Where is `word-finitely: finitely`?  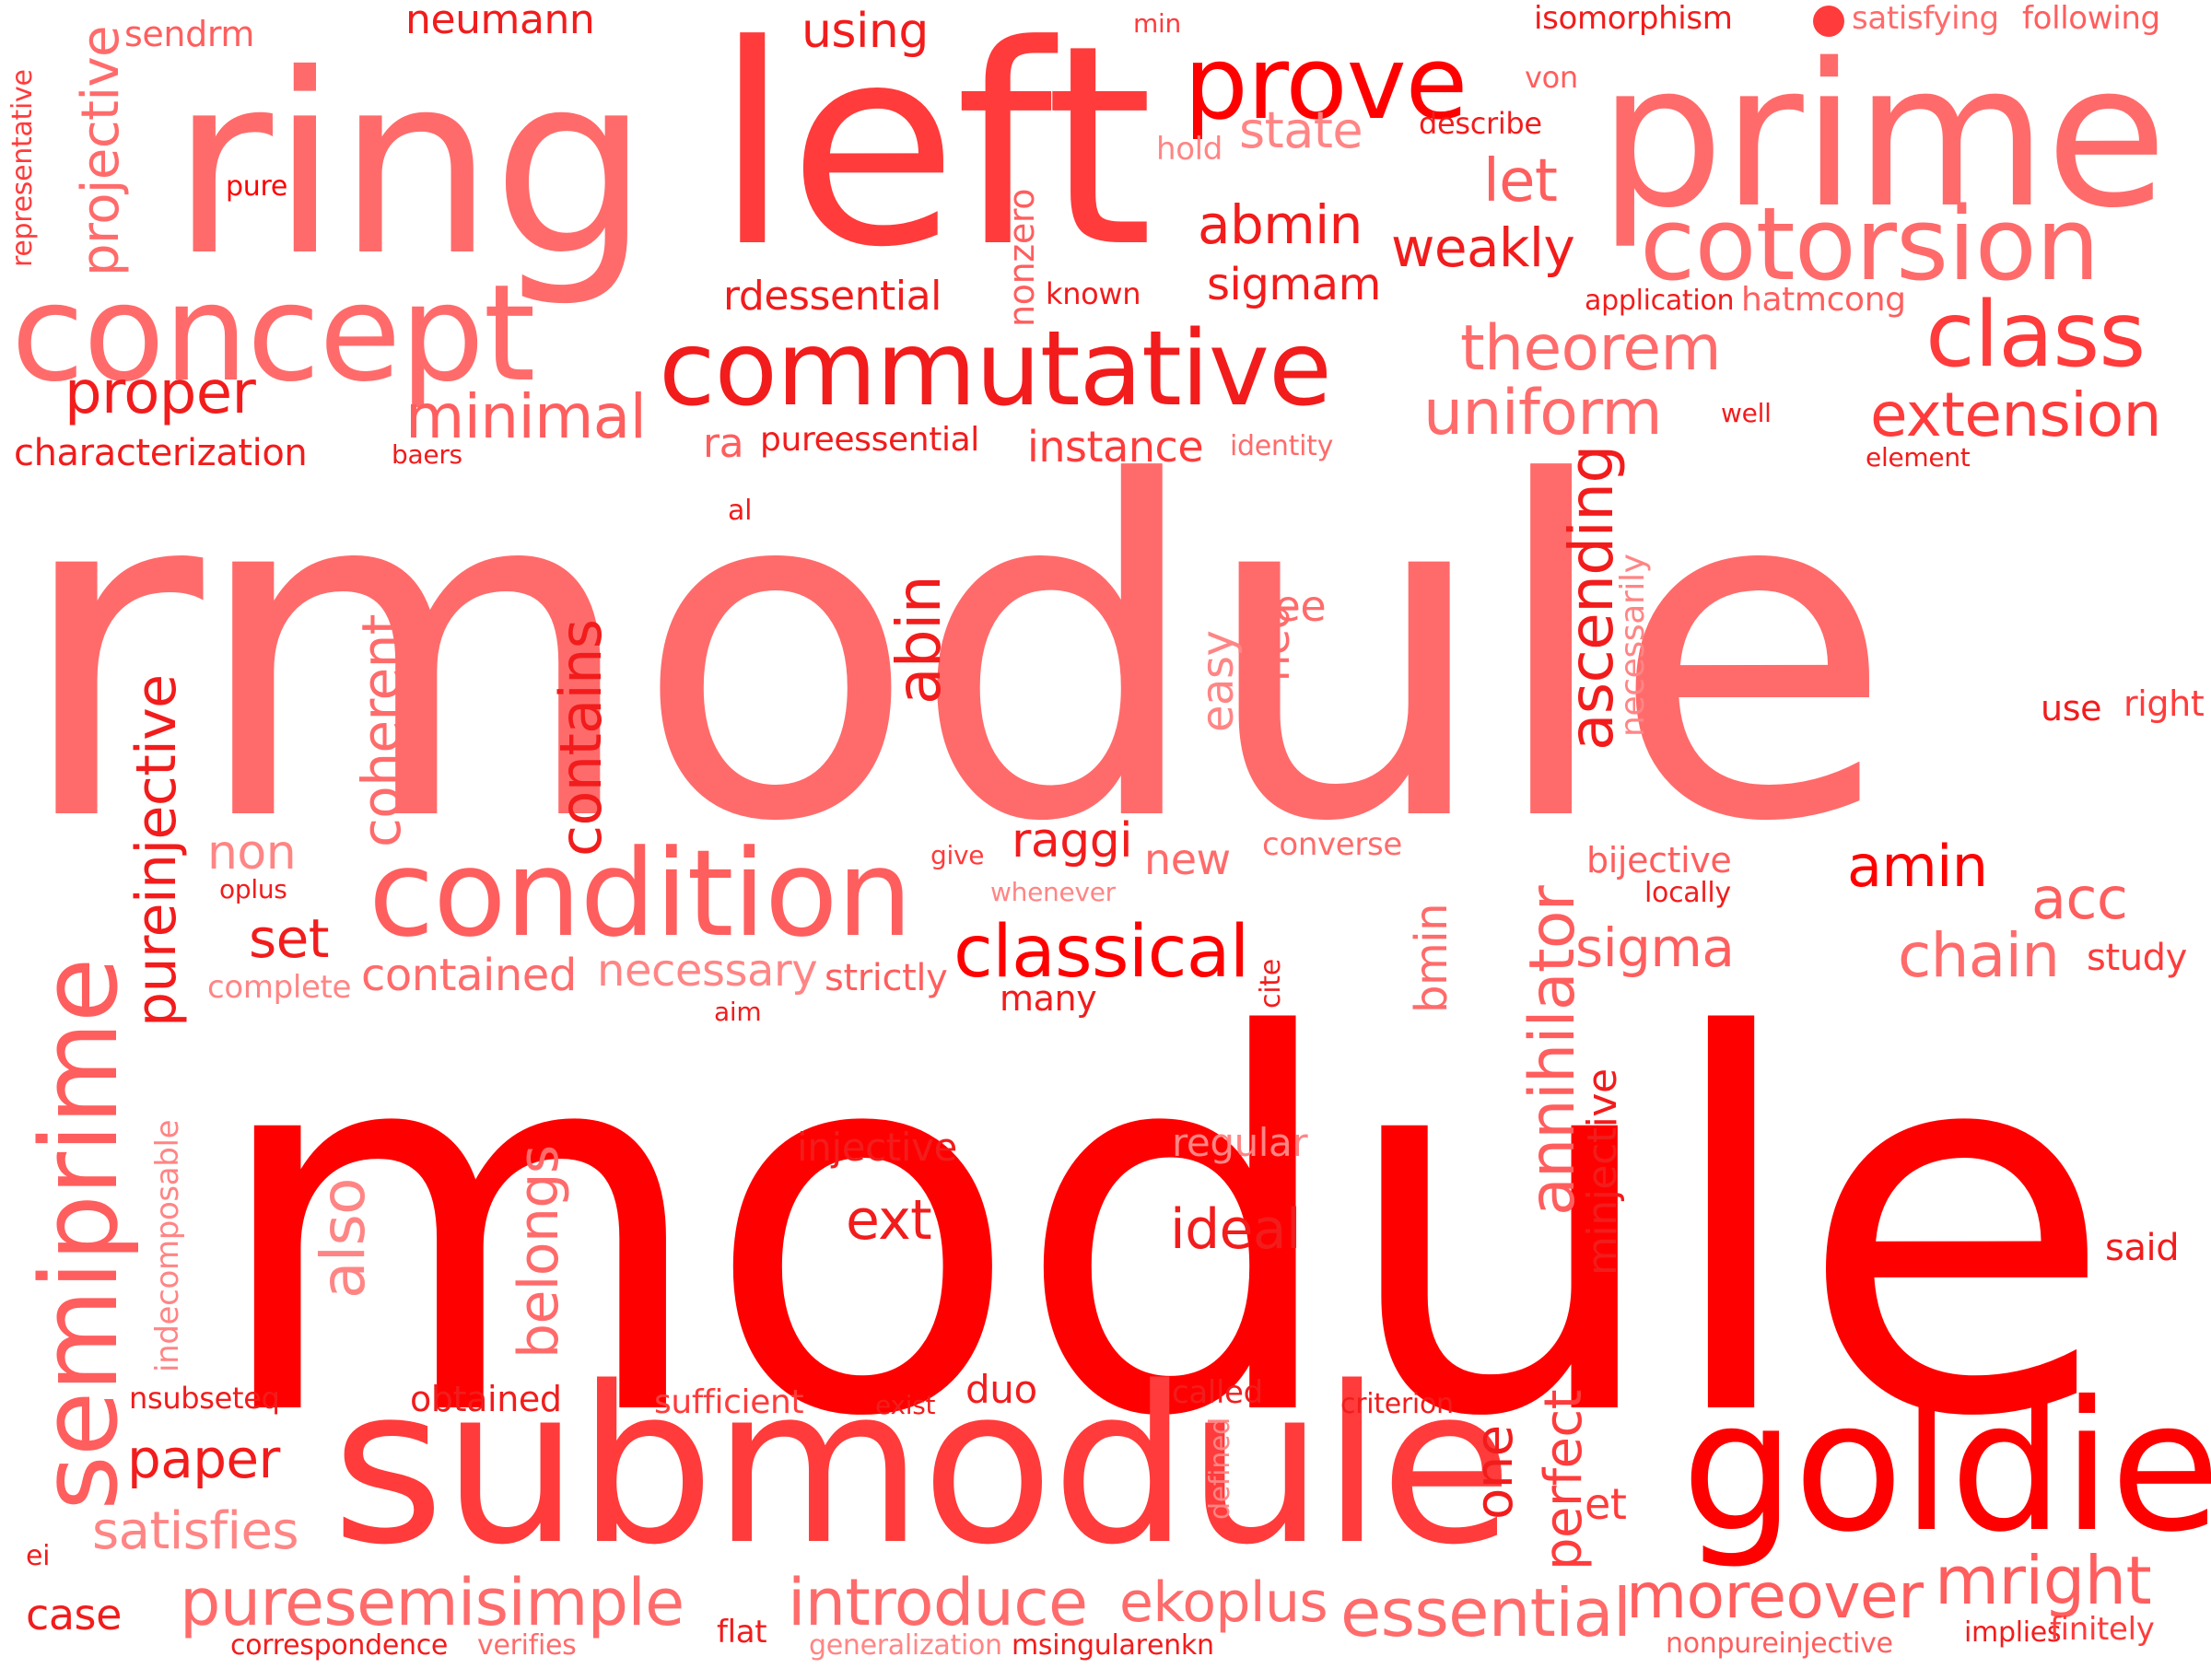
word-finitely: finitely is located at coordinates (2102, 1629).